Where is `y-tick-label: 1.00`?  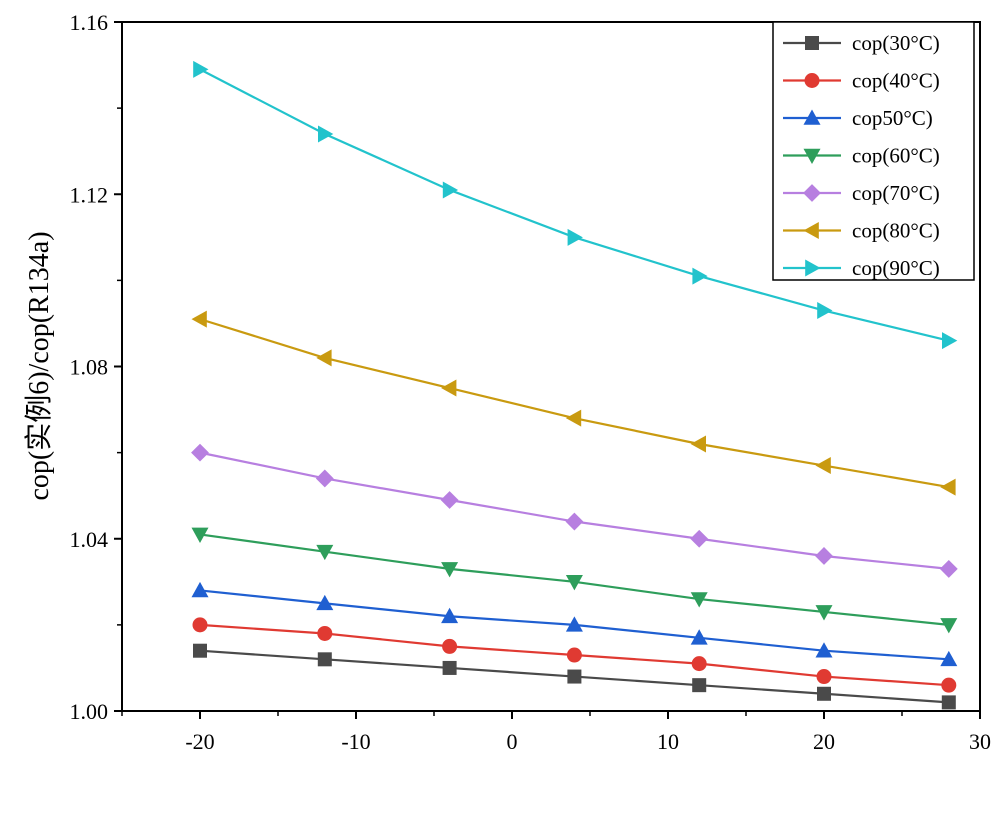
y-tick-label: 1.00 is located at coordinates (89, 711).